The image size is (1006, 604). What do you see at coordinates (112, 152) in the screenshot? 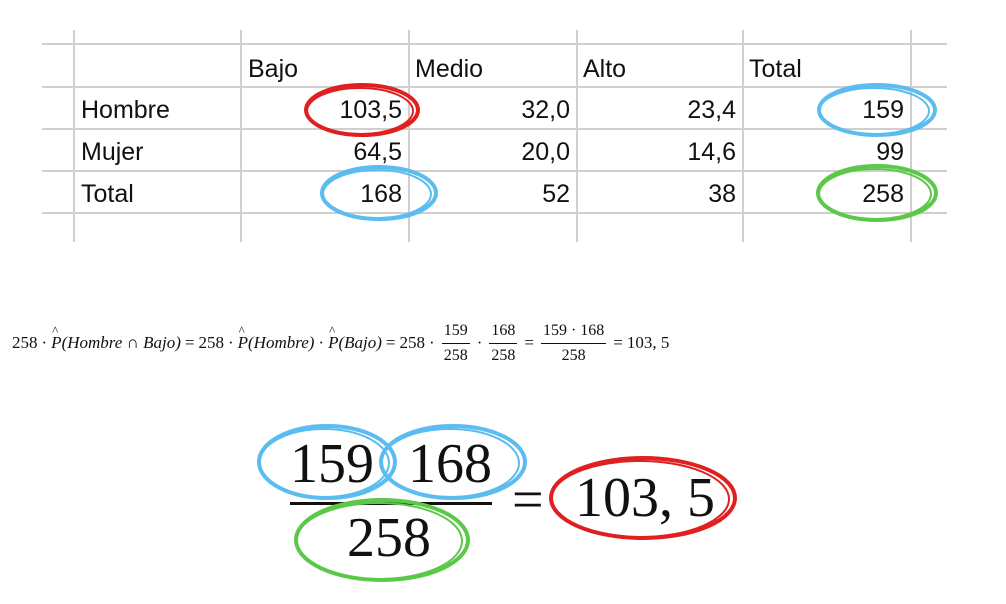
I see `row-label-mujer: Mujer` at bounding box center [112, 152].